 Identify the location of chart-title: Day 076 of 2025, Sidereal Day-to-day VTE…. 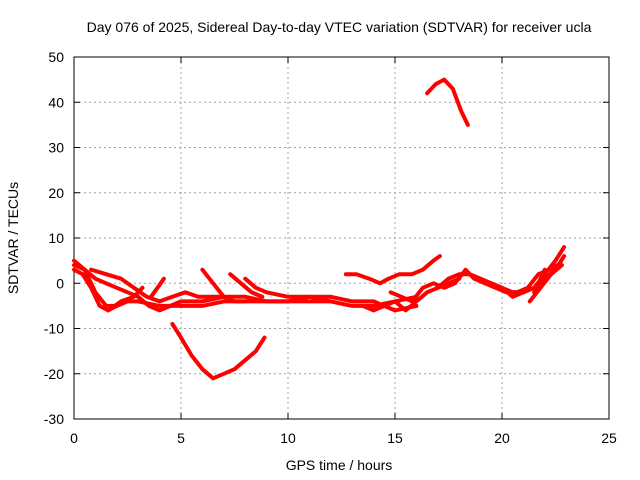
(339, 27).